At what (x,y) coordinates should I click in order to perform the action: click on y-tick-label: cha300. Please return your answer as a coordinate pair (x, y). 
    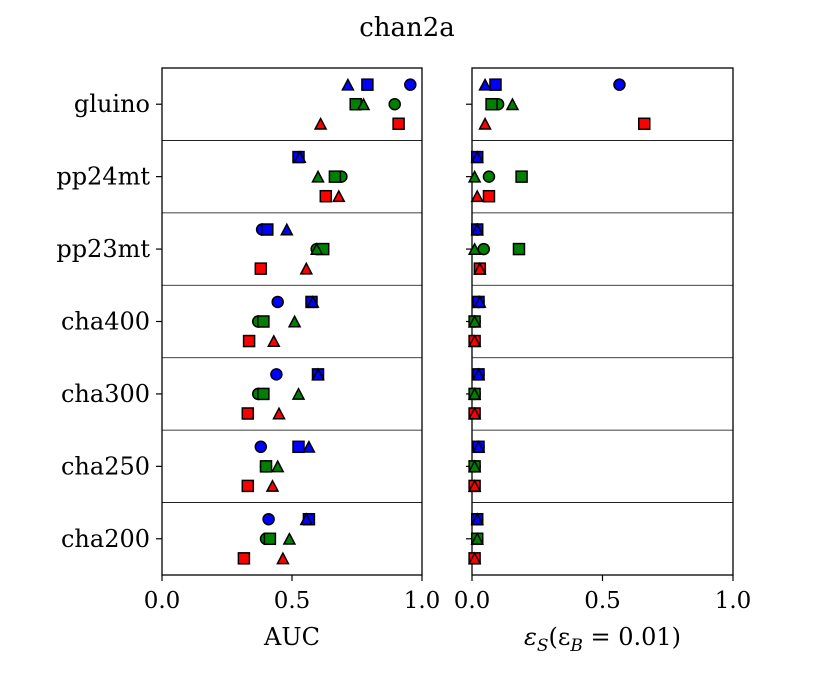
    Looking at the image, I should click on (105, 394).